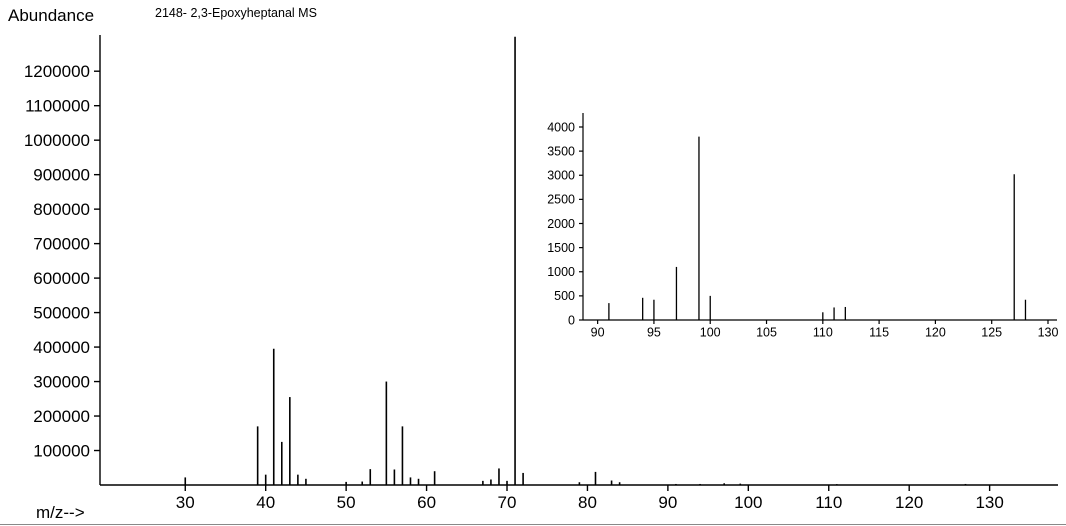 The image size is (1066, 526). Describe the element at coordinates (61, 347) in the screenshot. I see `svg-text: 400000` at that location.